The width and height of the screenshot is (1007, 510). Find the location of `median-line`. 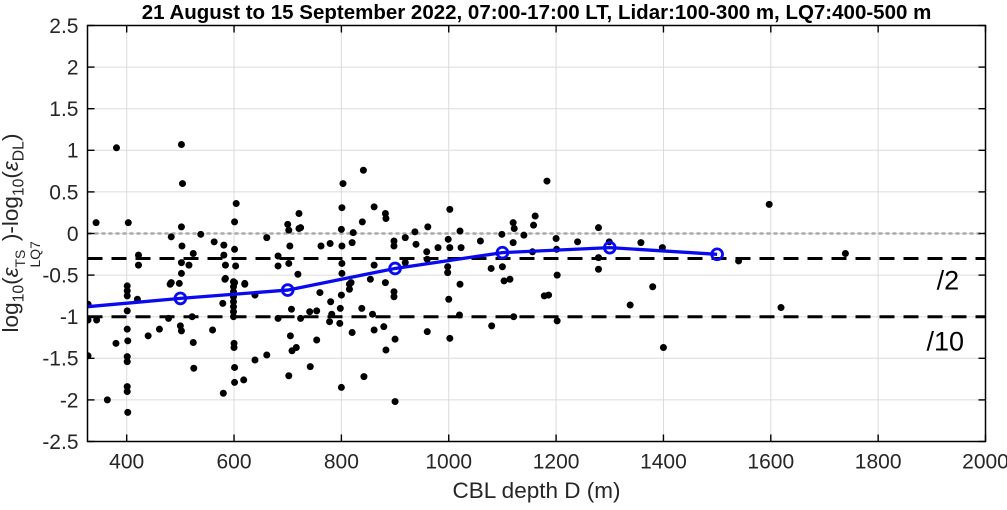

median-line is located at coordinates (402, 277).